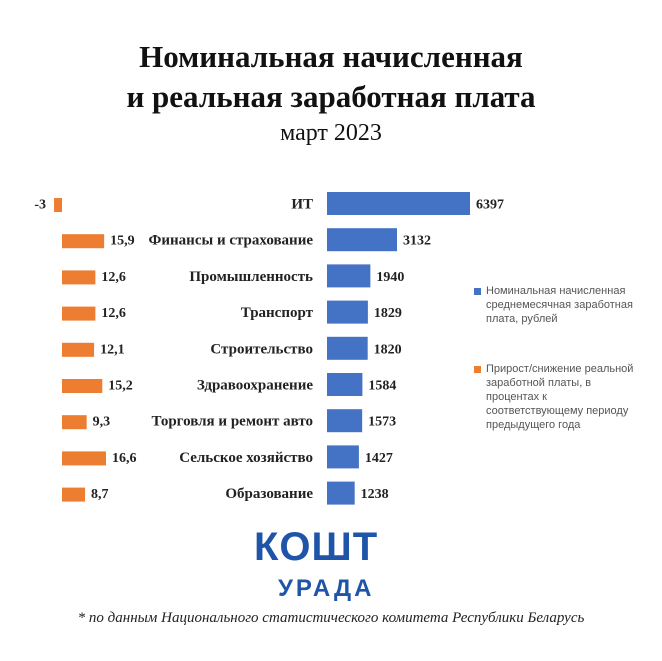  What do you see at coordinates (112, 349) in the screenshot?
I see `real-growth-value-label: 12,1` at bounding box center [112, 349].